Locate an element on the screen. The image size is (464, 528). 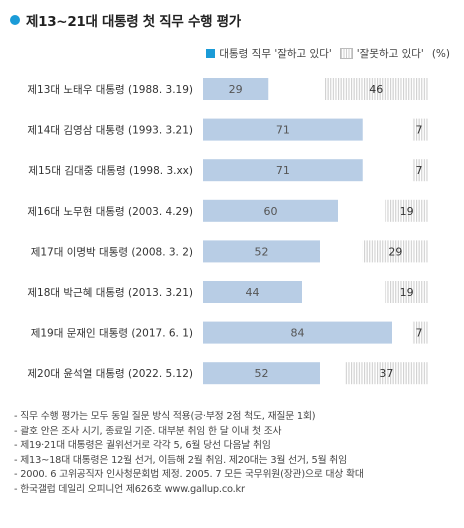
title-row: 제13~21대 대통령 첫 직무 수행 평가 is located at coordinates (125, 20).